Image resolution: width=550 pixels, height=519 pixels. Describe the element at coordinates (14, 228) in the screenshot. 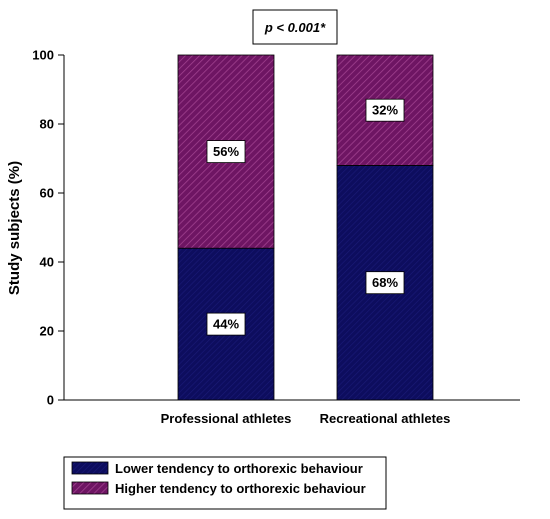

I see `y-axis-label: Study subjects (%)` at that location.